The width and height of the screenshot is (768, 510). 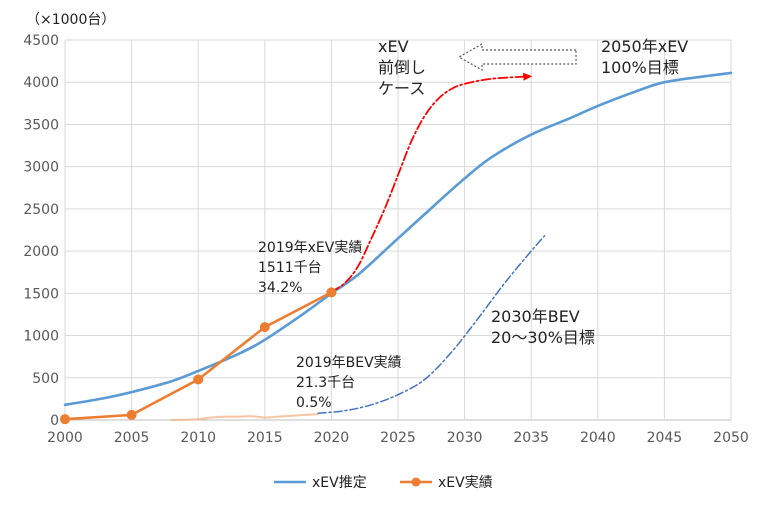 I want to click on y-tick-label: 500, so click(x=45, y=379).